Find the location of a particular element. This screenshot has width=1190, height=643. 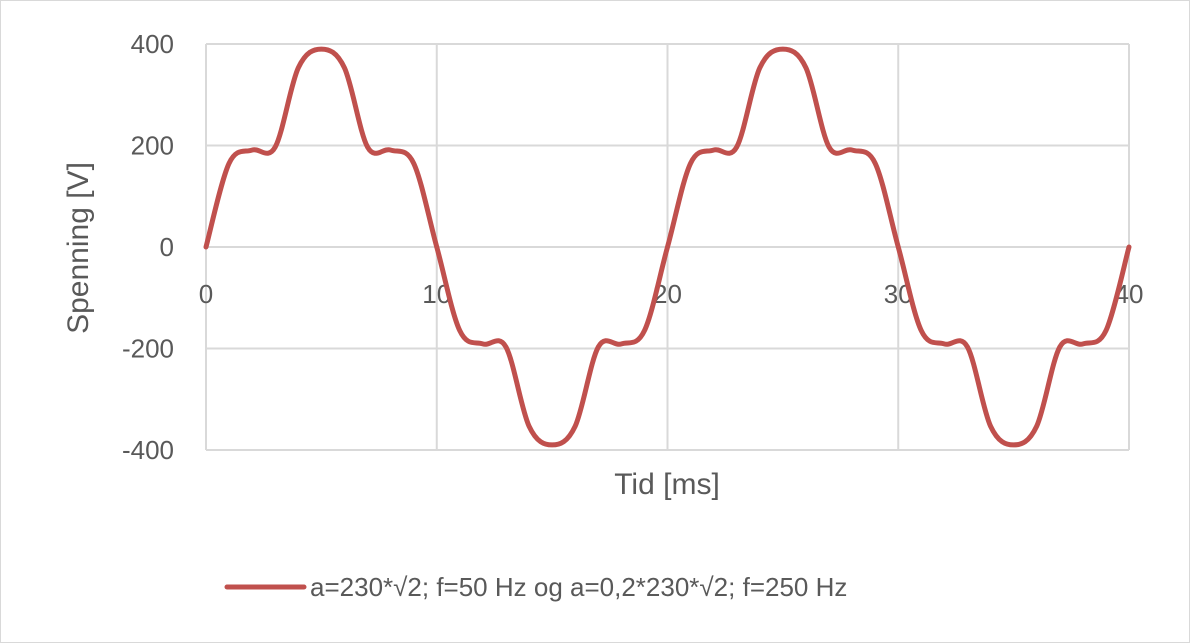

y-tick-label: -200 is located at coordinates (148, 349).